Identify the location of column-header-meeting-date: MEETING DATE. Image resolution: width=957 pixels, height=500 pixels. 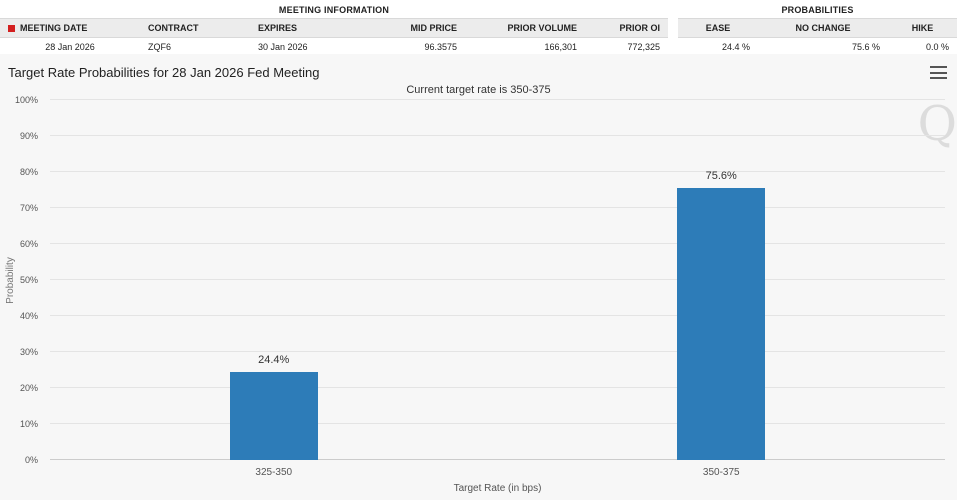
(70, 28).